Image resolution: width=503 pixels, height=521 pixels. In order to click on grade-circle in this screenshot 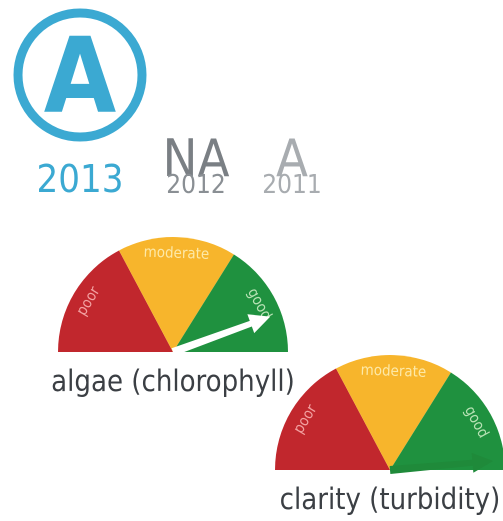, I will do `click(80, 75)`.